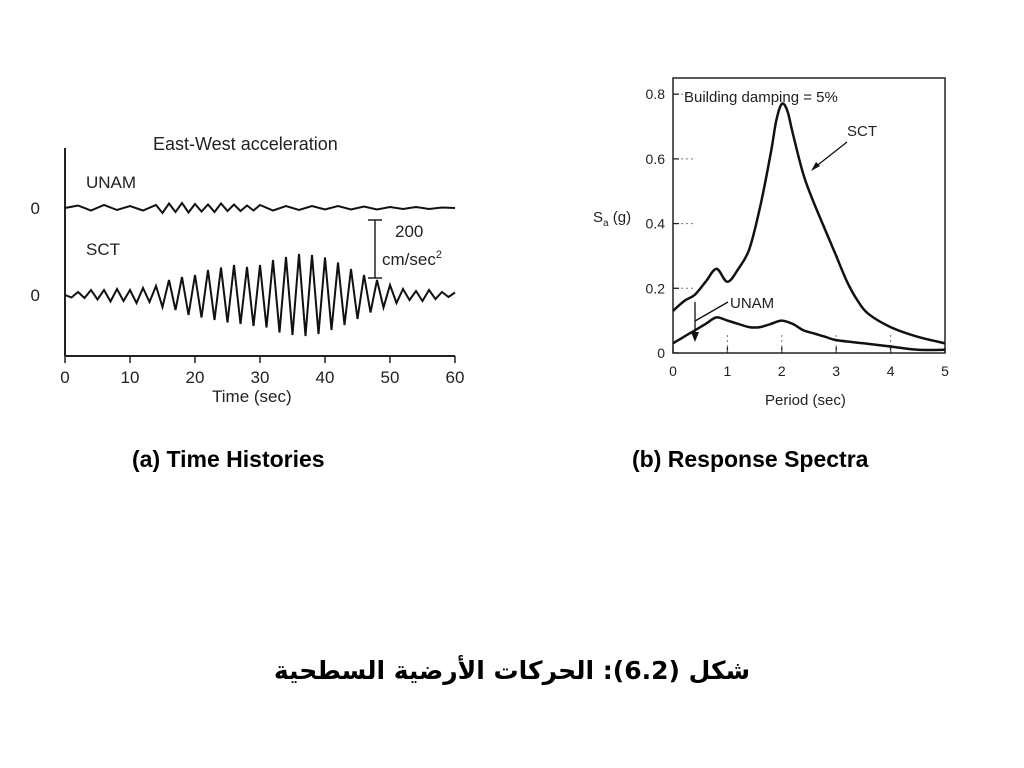  I want to click on scale-bar-value: 200, so click(409, 231).